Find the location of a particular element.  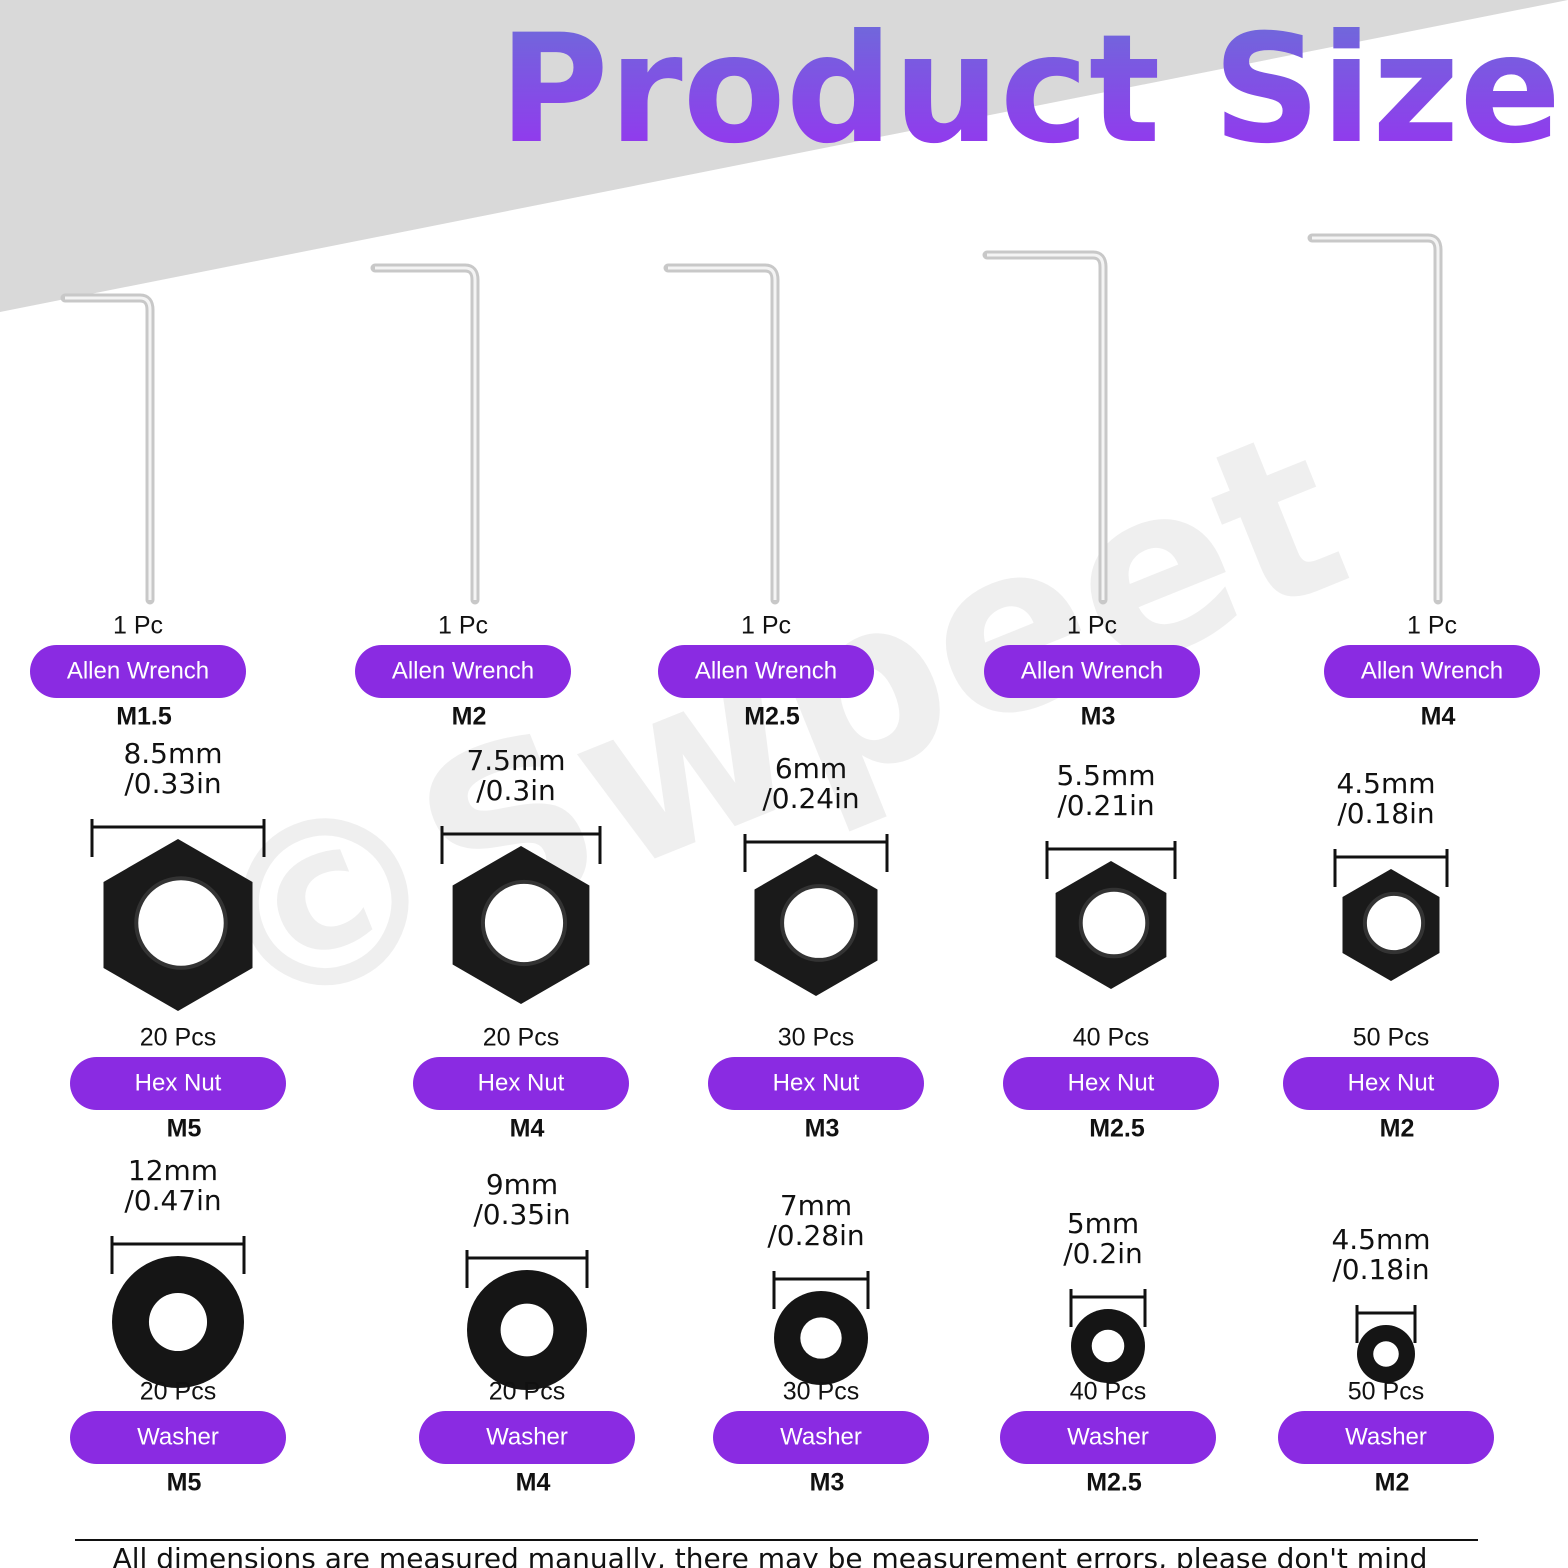

count: 40 Pcs is located at coordinates (1111, 1038).